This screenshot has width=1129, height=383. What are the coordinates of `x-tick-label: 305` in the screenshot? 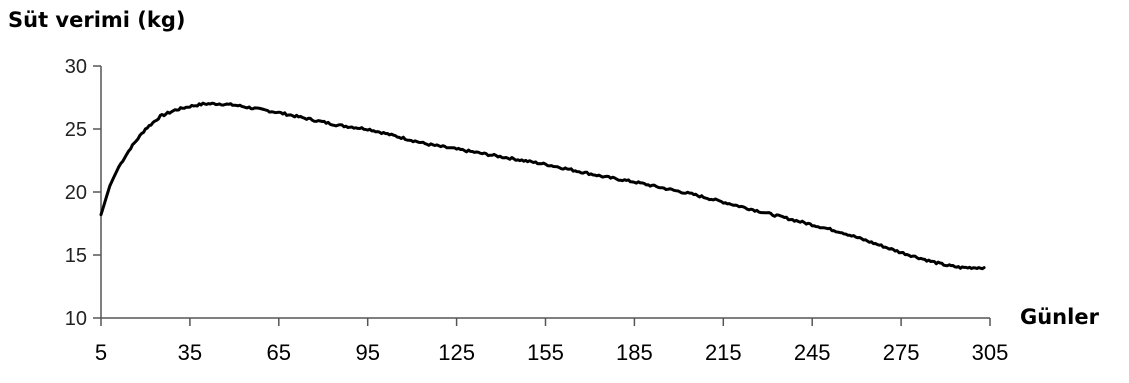 It's located at (990, 352).